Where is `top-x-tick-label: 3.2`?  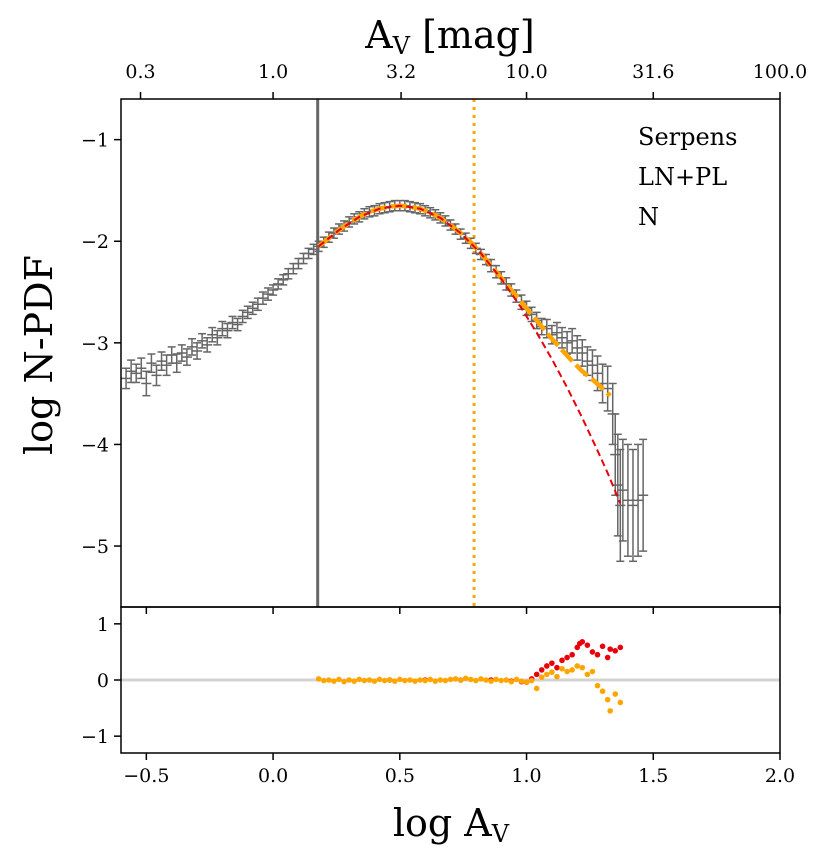 top-x-tick-label: 3.2 is located at coordinates (401, 72).